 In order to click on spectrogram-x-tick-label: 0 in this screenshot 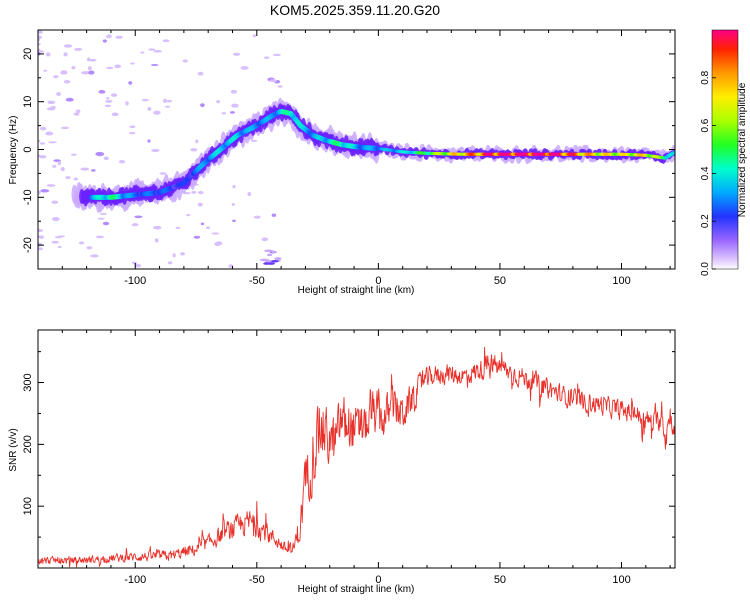, I will do `click(378, 281)`.